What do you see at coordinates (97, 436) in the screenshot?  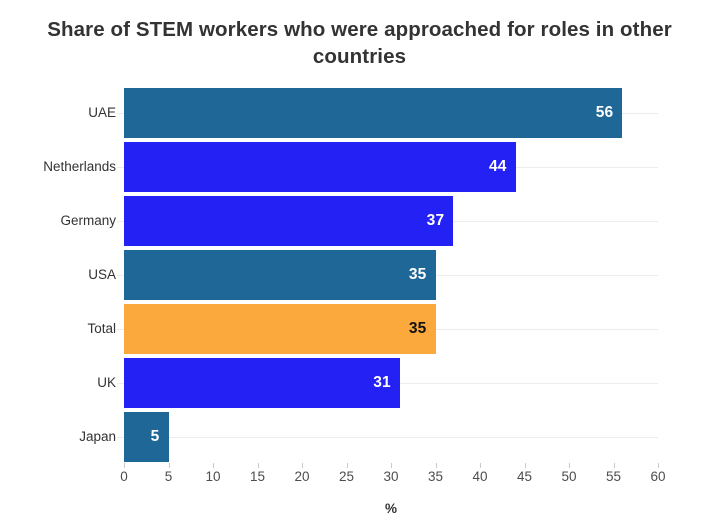 I see `category-label-japan: Japan` at bounding box center [97, 436].